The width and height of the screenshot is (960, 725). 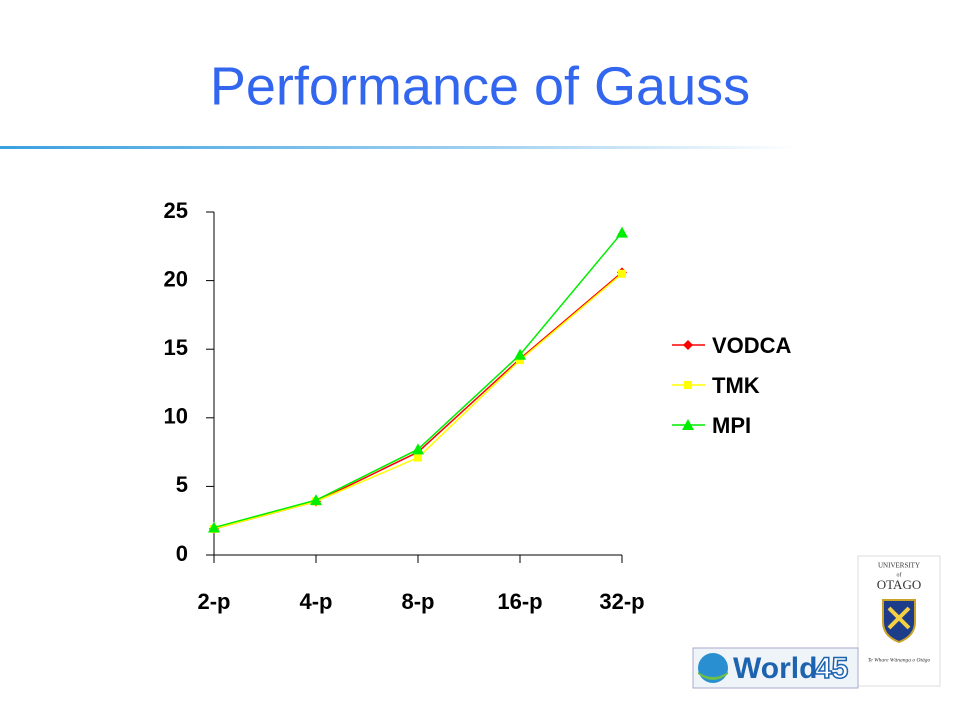 What do you see at coordinates (418, 601) in the screenshot?
I see `x-tick-label: 8-p` at bounding box center [418, 601].